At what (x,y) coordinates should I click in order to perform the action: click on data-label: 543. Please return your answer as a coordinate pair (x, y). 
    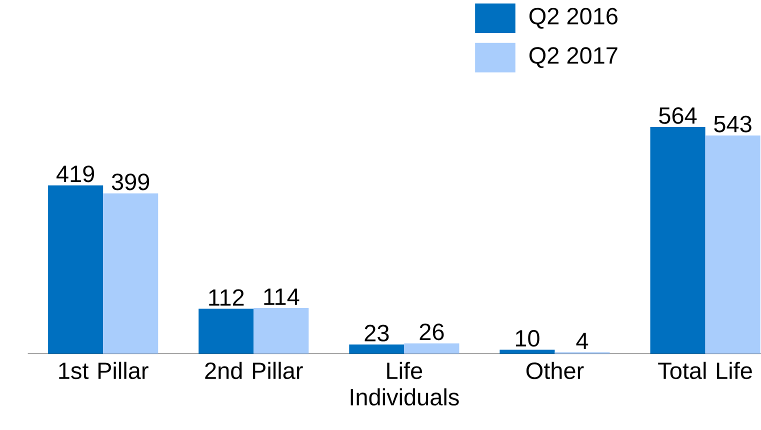
    Looking at the image, I should click on (733, 123).